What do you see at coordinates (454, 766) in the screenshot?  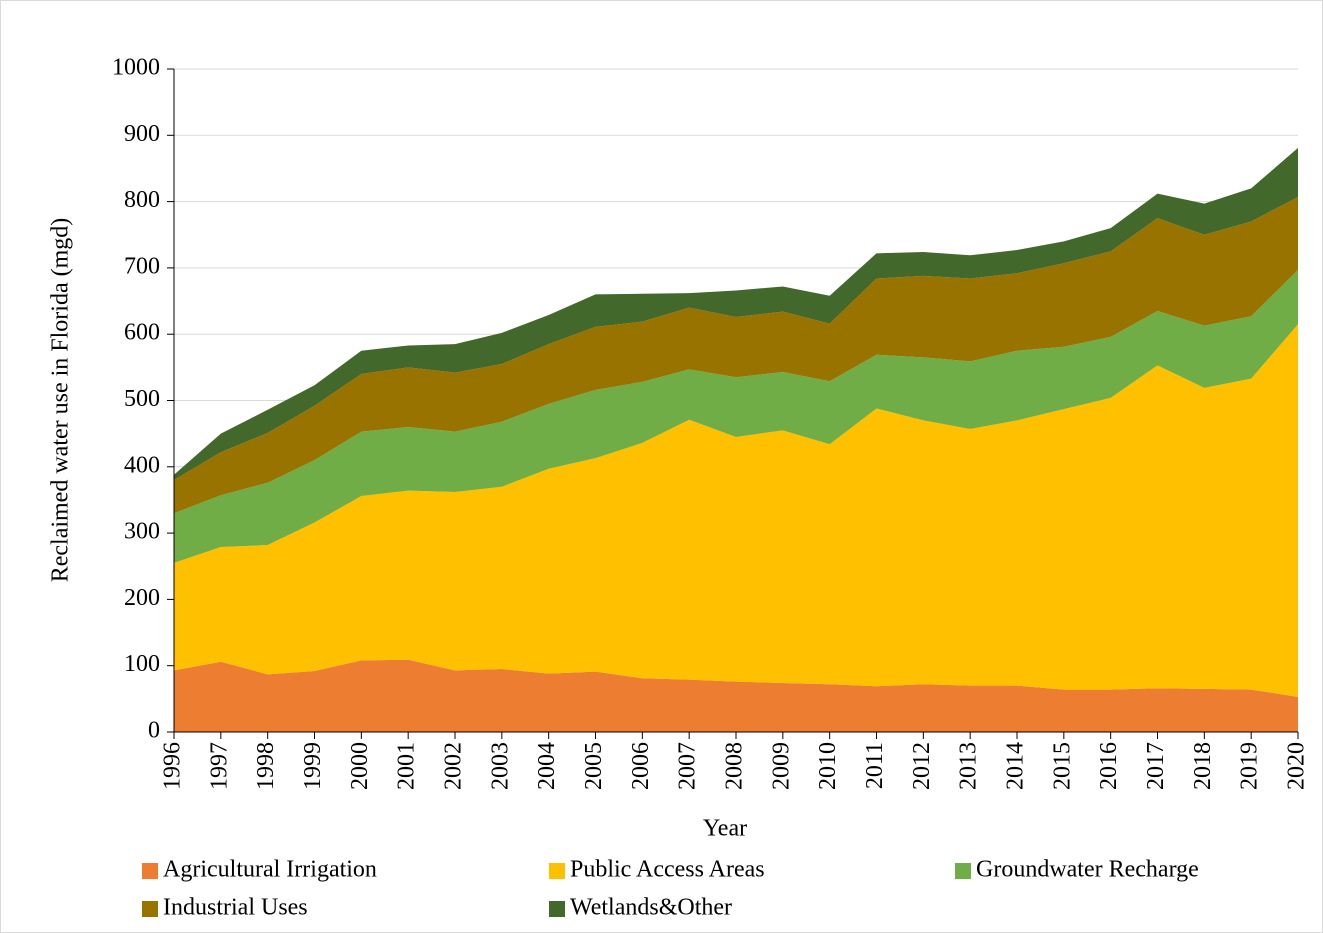 I see `x-tick-label: 2002` at bounding box center [454, 766].